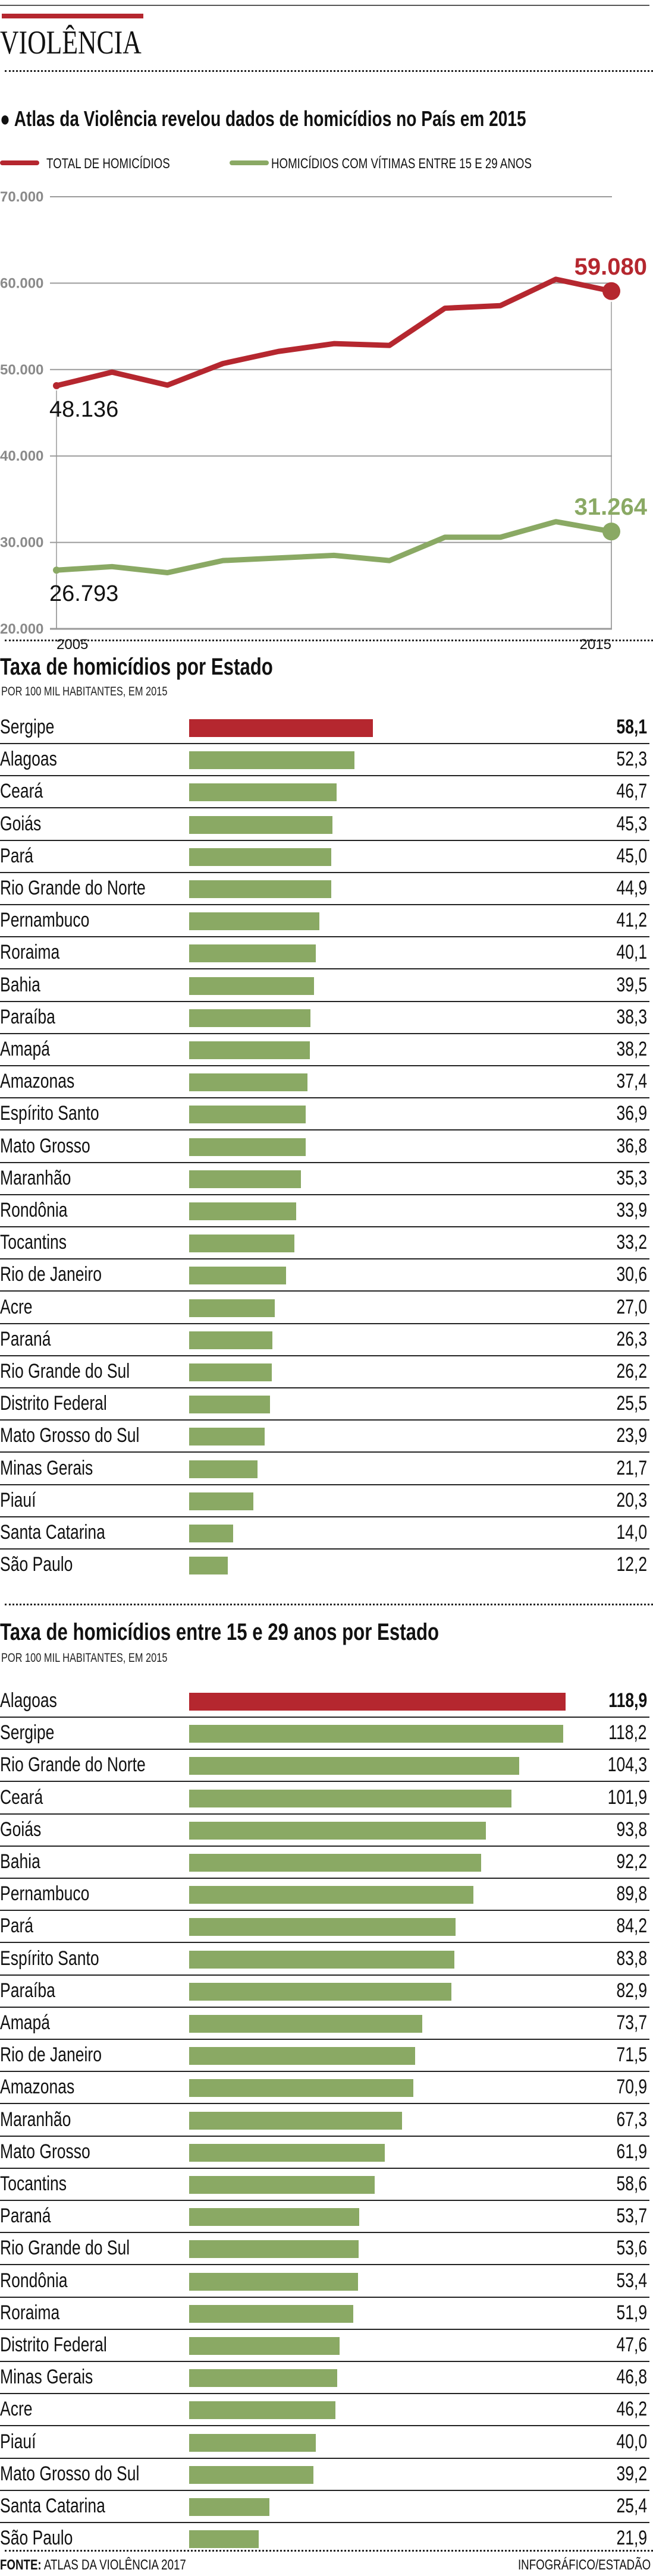  What do you see at coordinates (21, 197) in the screenshot?
I see `y-tick-label: 70.000` at bounding box center [21, 197].